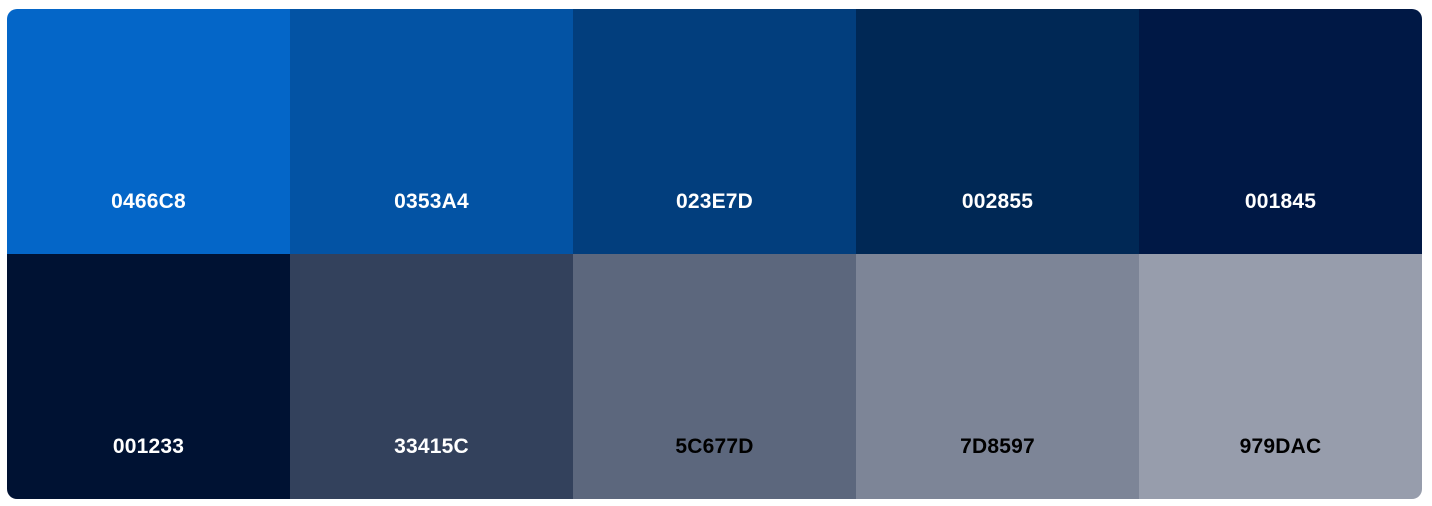 The image size is (1432, 506). Describe the element at coordinates (431, 446) in the screenshot. I see `swatch-hex-label: 33415C` at that location.